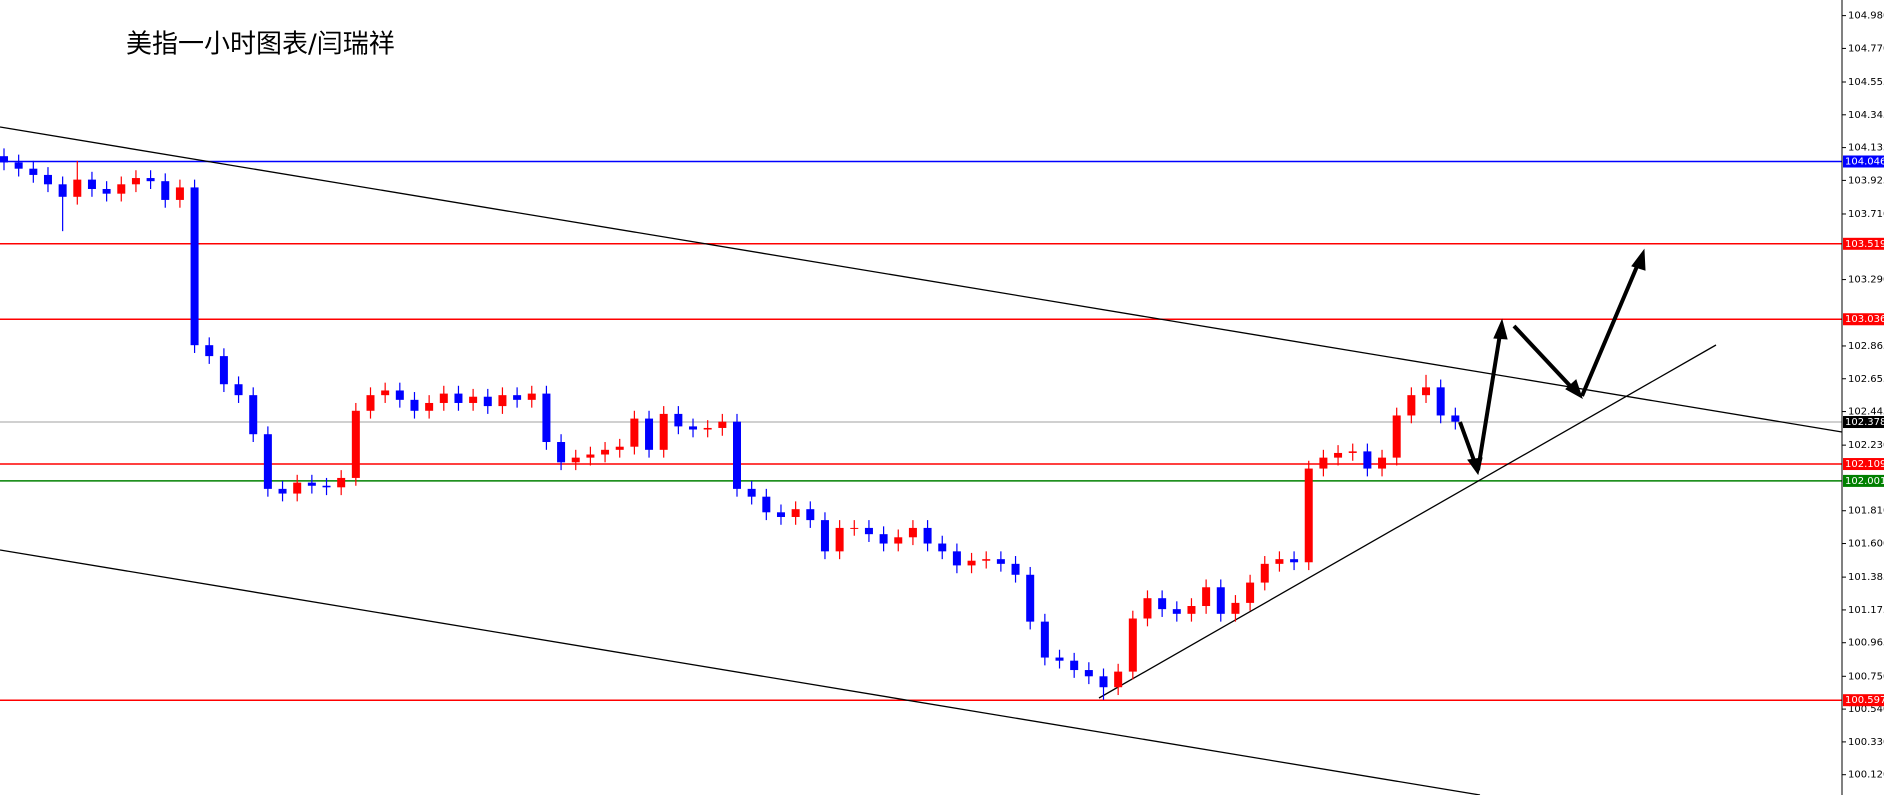 Image resolution: width=1884 pixels, height=795 pixels. I want to click on y-tick-label: 100.965, so click(1866, 643).